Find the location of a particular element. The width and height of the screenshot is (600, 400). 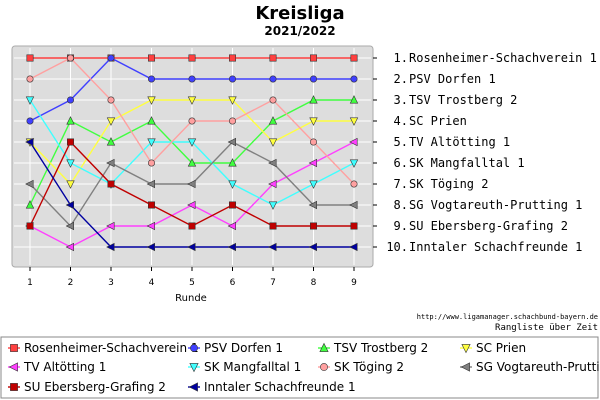

rank-label-team: PSV Dorfen 1 is located at coordinates (452, 79).